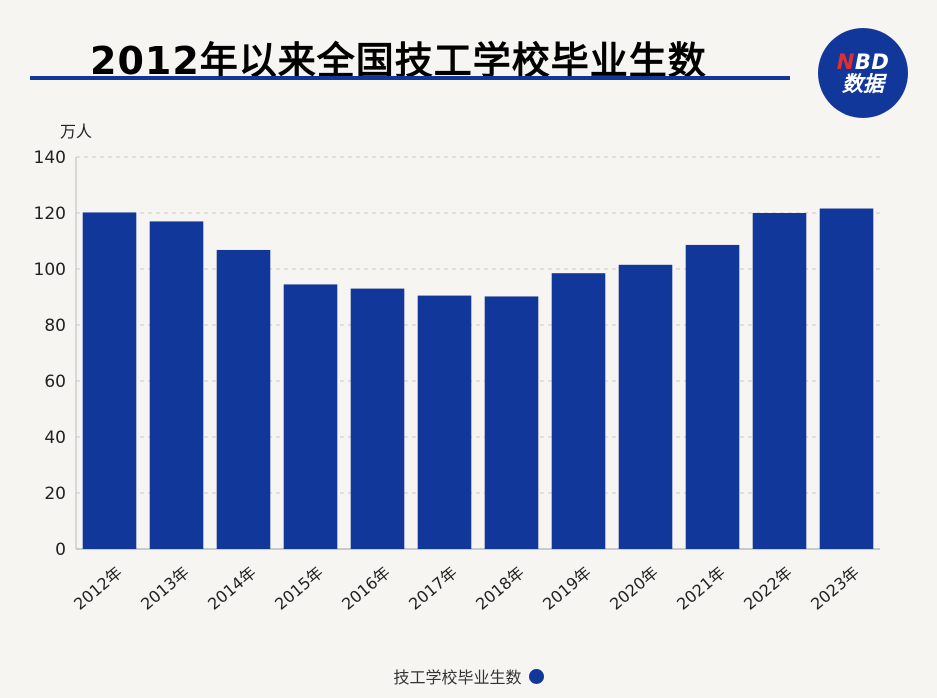  Describe the element at coordinates (50, 158) in the screenshot. I see `y-tick-label: 140` at that location.